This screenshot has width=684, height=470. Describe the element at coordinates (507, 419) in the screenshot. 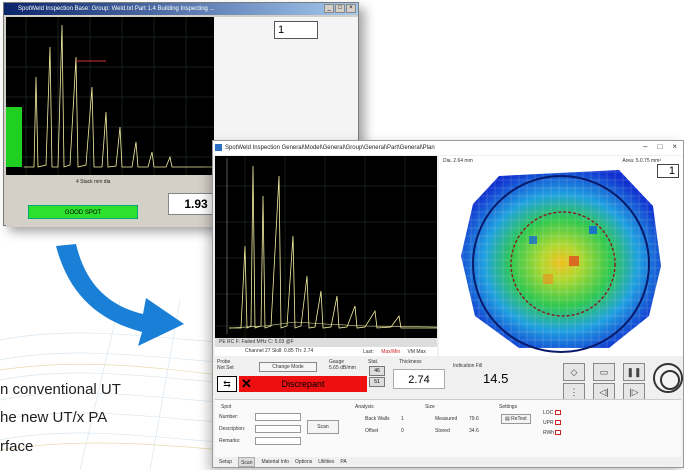

I see `retest-icon: ▤` at that location.